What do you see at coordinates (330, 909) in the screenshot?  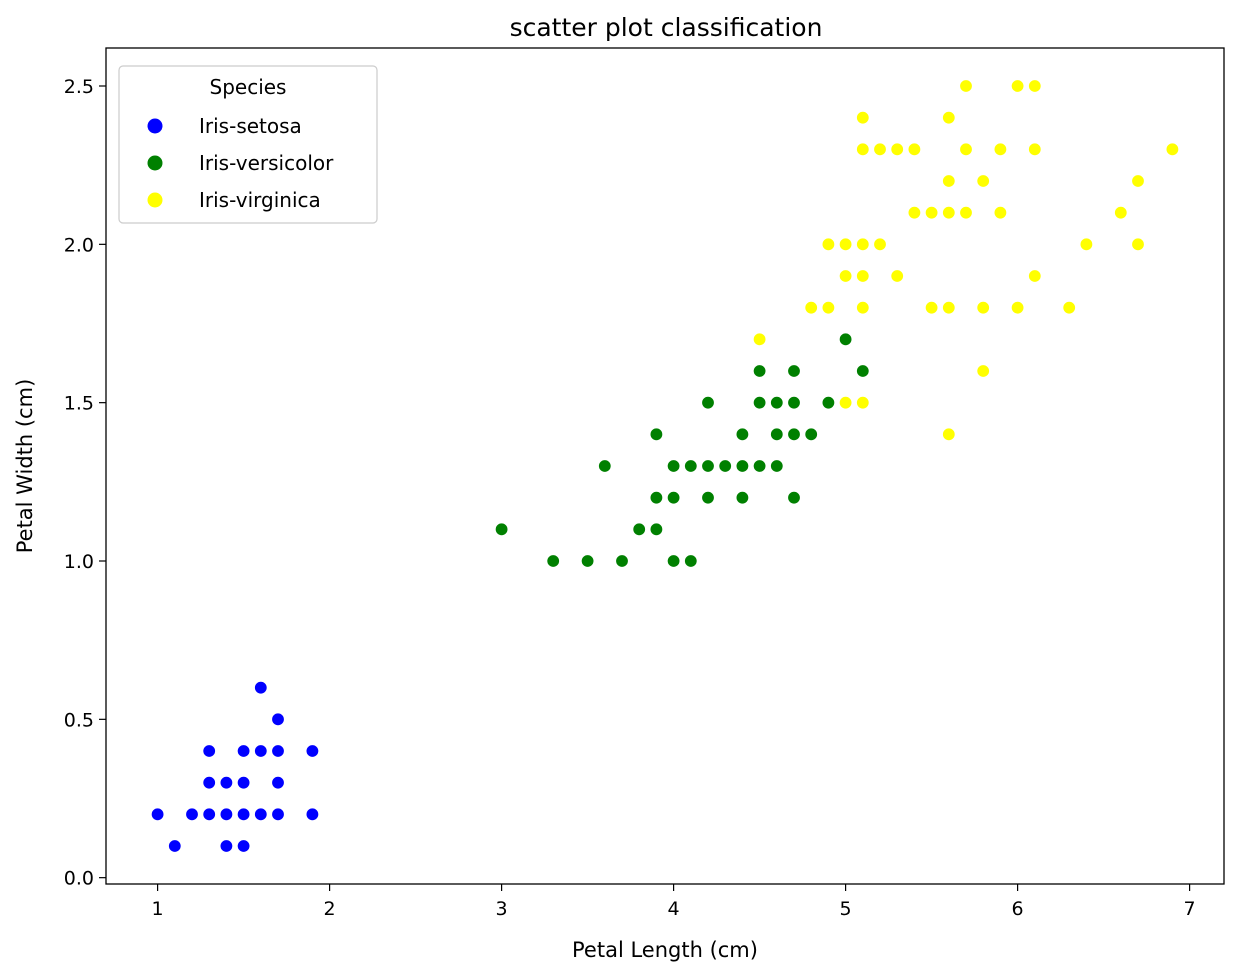 I see `x-tick-label: 2` at bounding box center [330, 909].